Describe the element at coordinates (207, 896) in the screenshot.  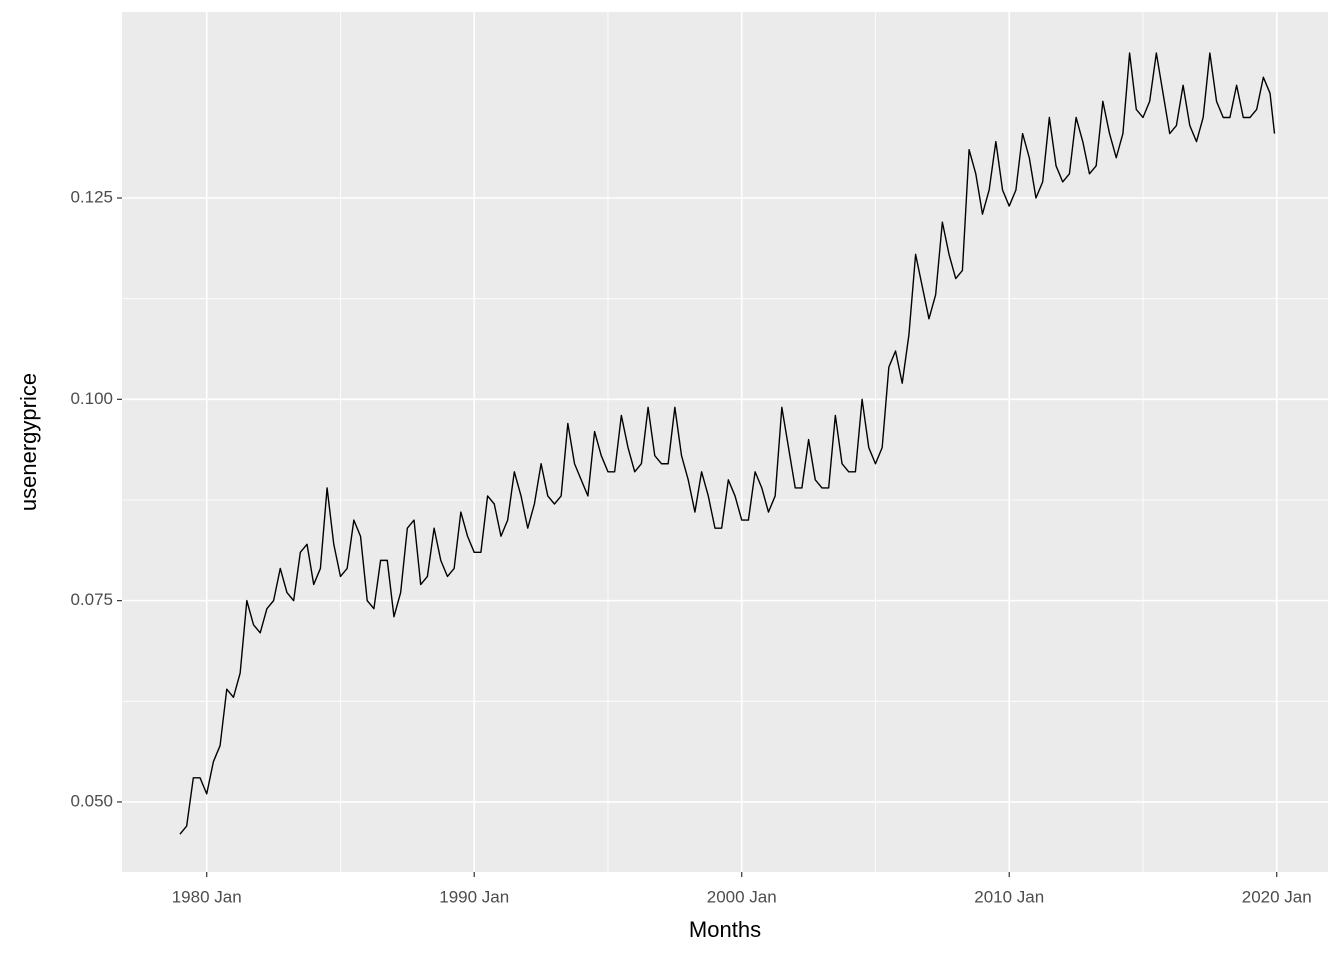
I see `x-tick-label: 1980 Jan` at that location.